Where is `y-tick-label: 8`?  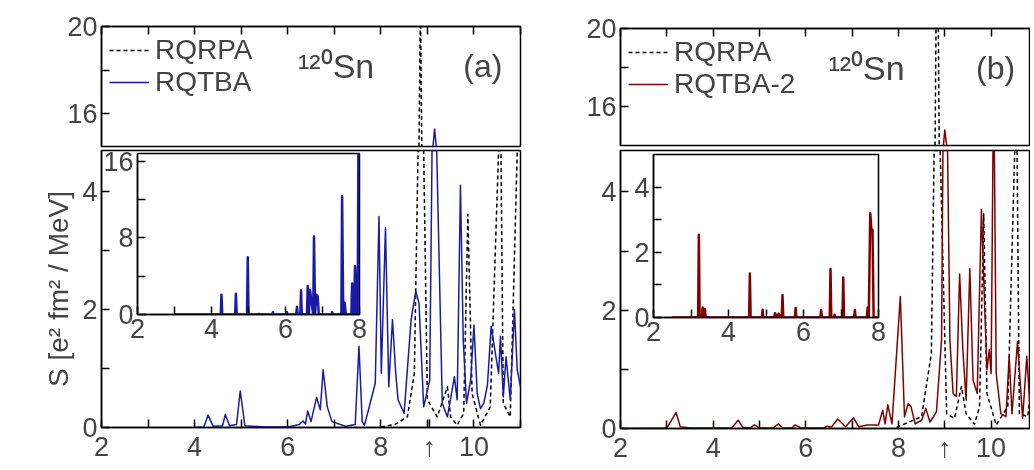 y-tick-label: 8 is located at coordinates (126, 238).